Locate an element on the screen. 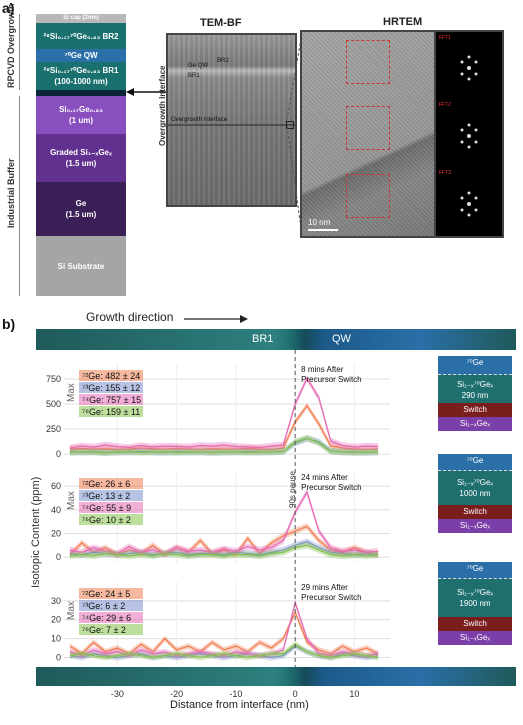 This screenshot has height=725, width=523. chart2-annotation-0: 24 mins After is located at coordinates (324, 477).